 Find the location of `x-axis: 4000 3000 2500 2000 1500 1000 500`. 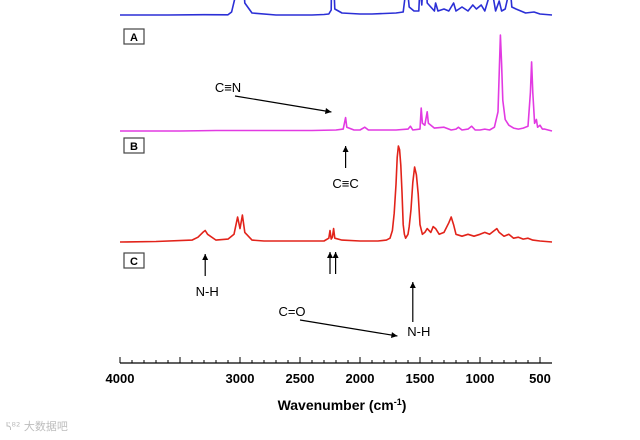

x-axis: 4000 3000 2500 2000 1500 1000 500 is located at coordinates (329, 371).